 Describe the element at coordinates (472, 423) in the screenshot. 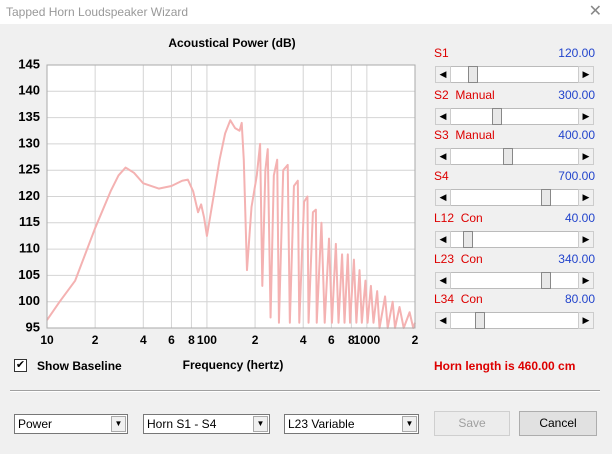

I see `save-button: Save` at that location.